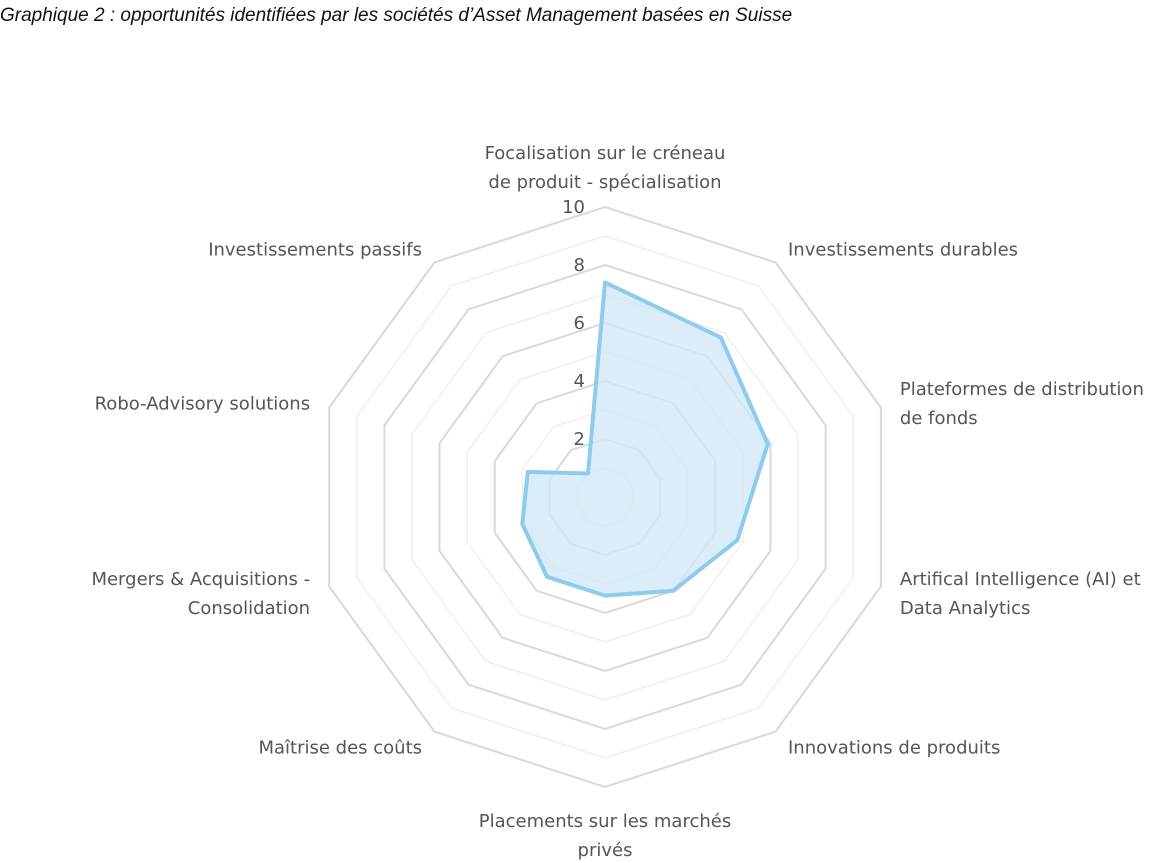 Image resolution: width=1165 pixels, height=863 pixels. I want to click on axis-label-6: Maîtrise des coûts, so click(340, 748).